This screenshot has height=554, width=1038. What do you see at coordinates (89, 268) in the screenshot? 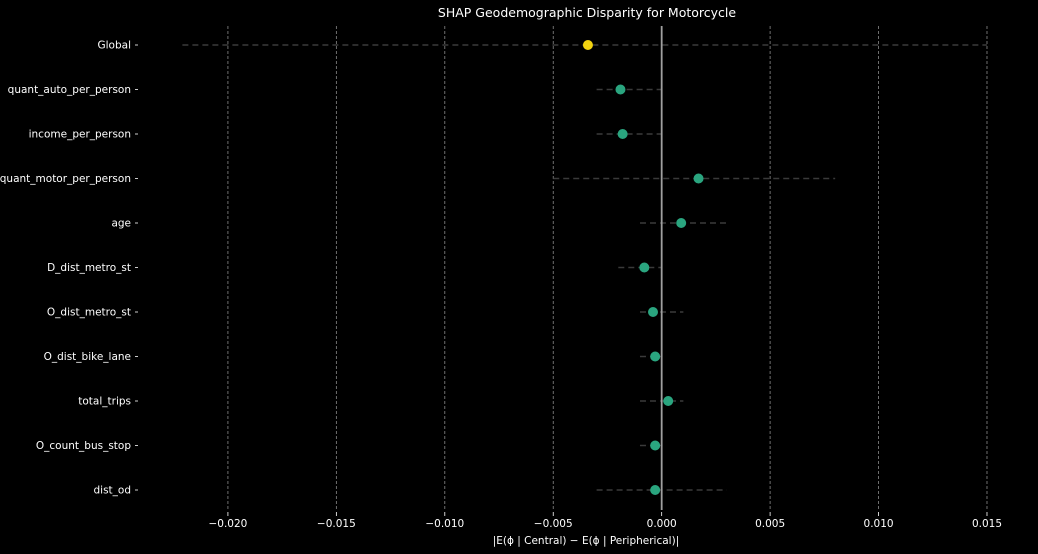
I see `y-tick-label: D_dist_metro_st` at bounding box center [89, 268].